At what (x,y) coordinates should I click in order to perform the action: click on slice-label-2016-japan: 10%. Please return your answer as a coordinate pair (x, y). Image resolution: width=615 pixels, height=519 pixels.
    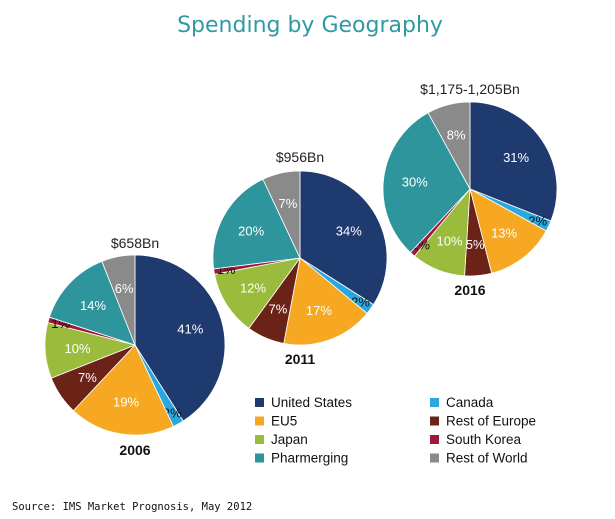
    Looking at the image, I should click on (449, 240).